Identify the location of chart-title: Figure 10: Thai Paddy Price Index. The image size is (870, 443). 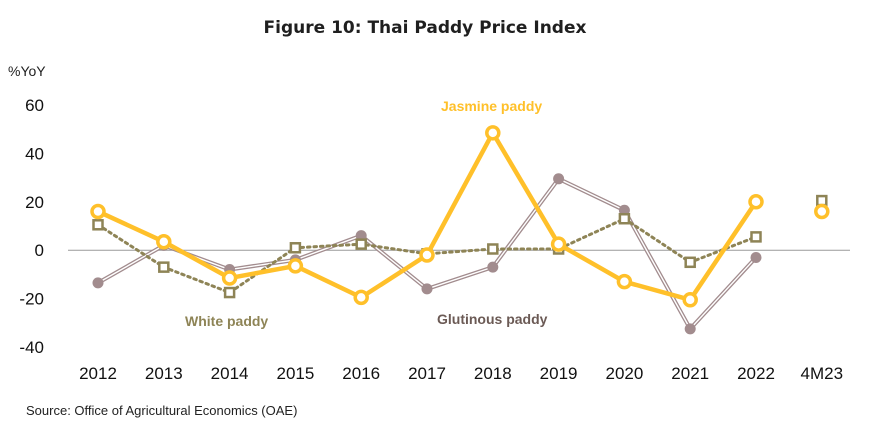
(425, 28).